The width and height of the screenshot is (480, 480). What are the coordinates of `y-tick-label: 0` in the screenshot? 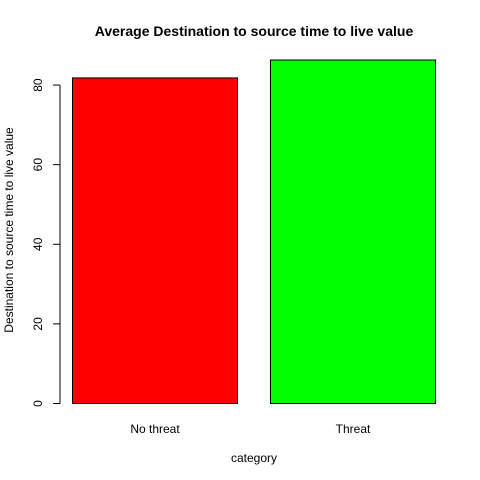 It's located at (38, 403).